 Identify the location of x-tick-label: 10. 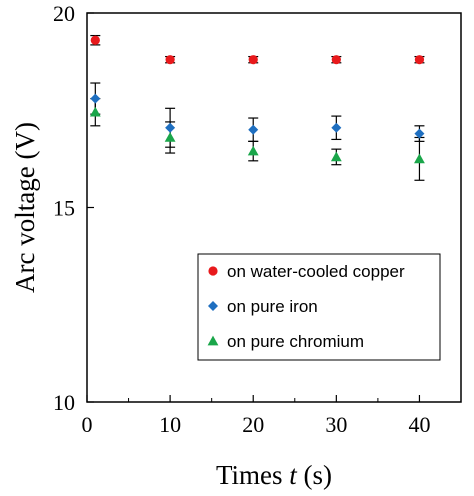
(170, 424).